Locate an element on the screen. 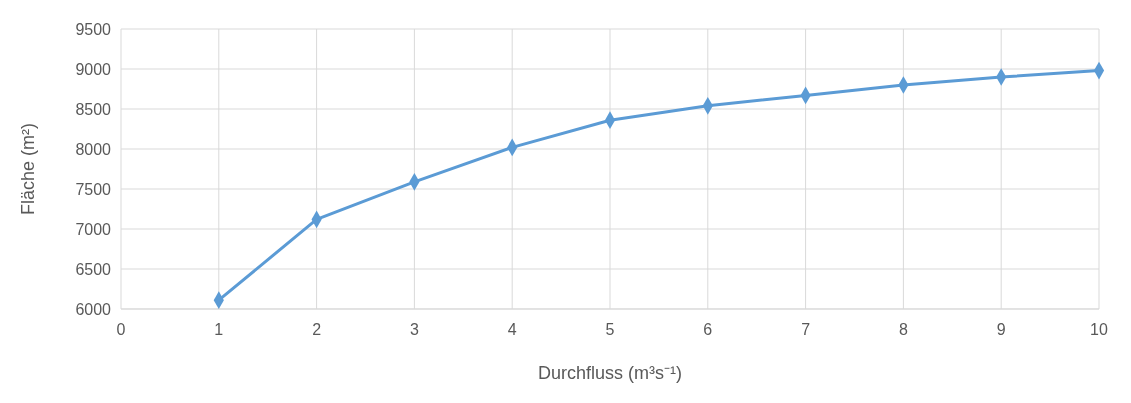 The image size is (1131, 403). x-tick-label: 3 is located at coordinates (414, 329).